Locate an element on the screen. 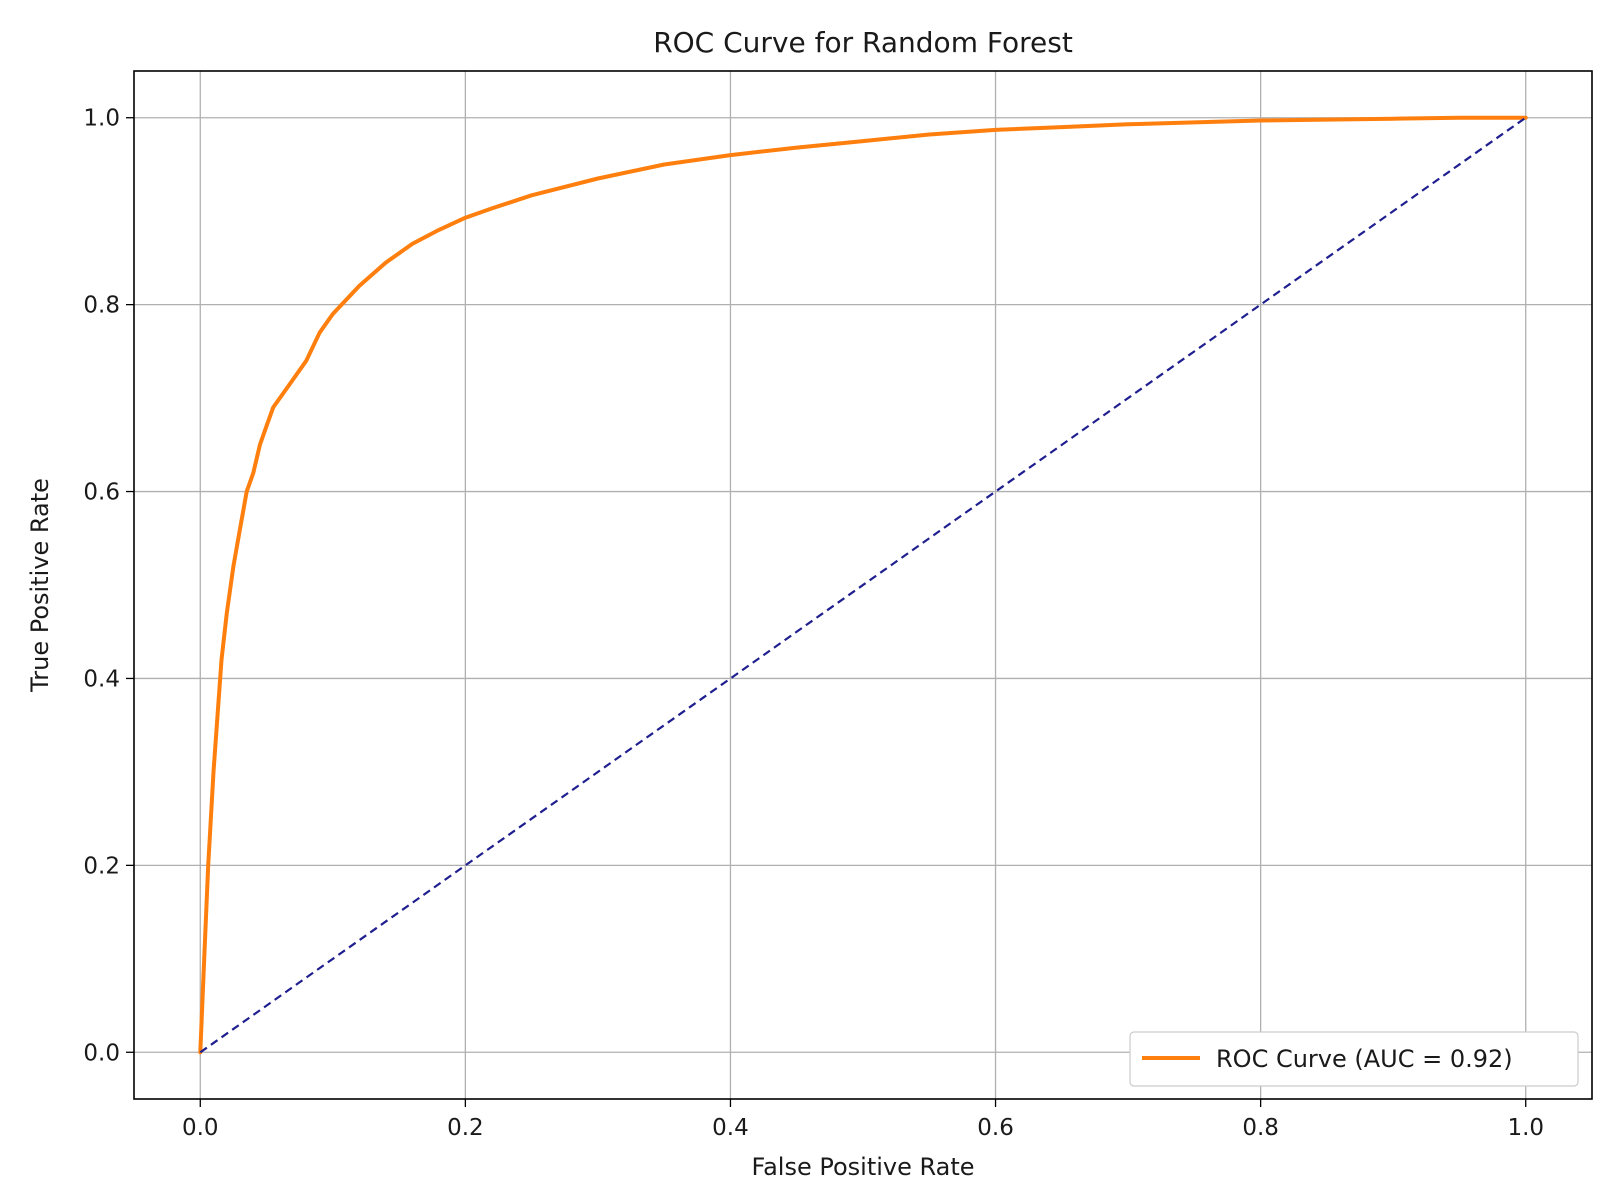 This screenshot has width=1614, height=1190. x-tick-label: 1.0 is located at coordinates (1525, 1128).